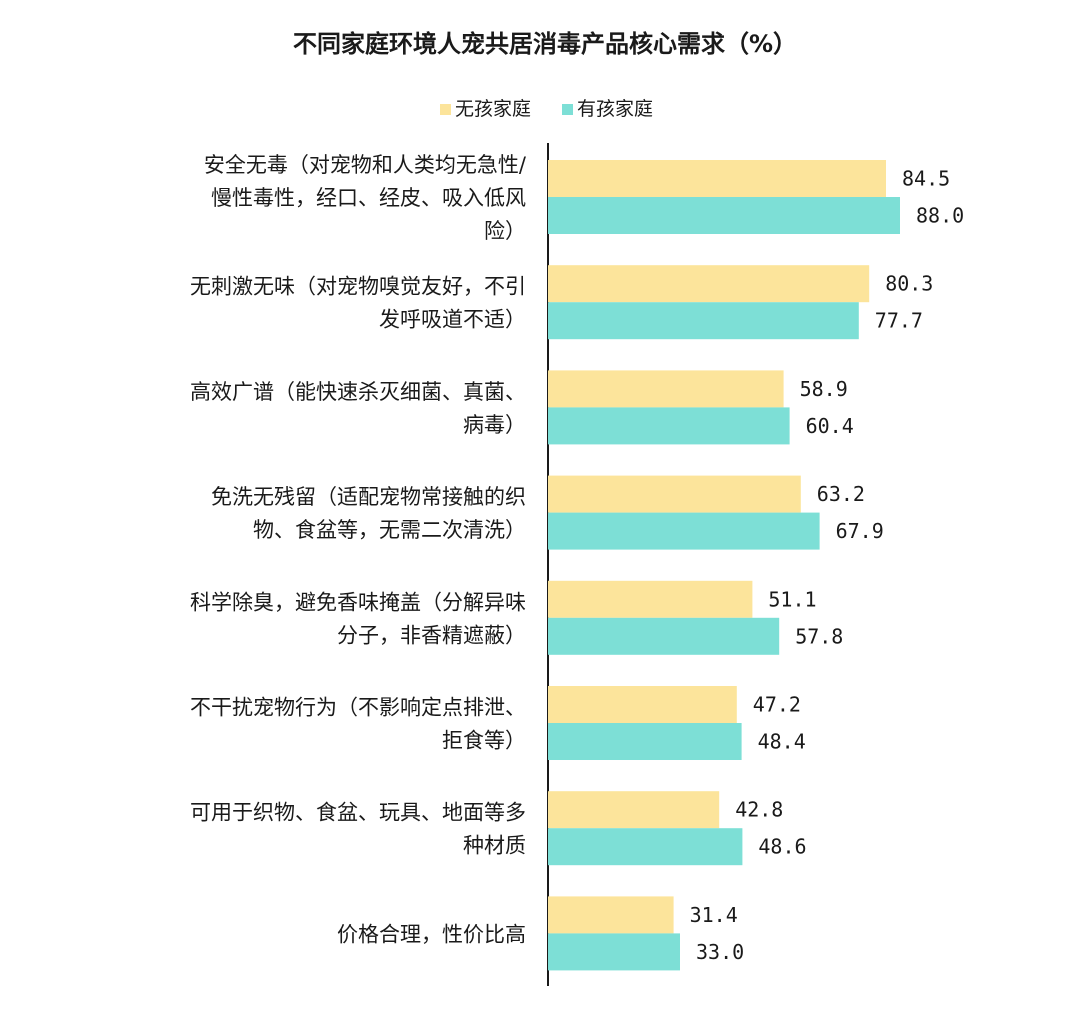 This screenshot has height=1029, width=1080. I want to click on chart-title: 不同家庭环境人宠共居消毒产品核心需求（%）, so click(545, 44).